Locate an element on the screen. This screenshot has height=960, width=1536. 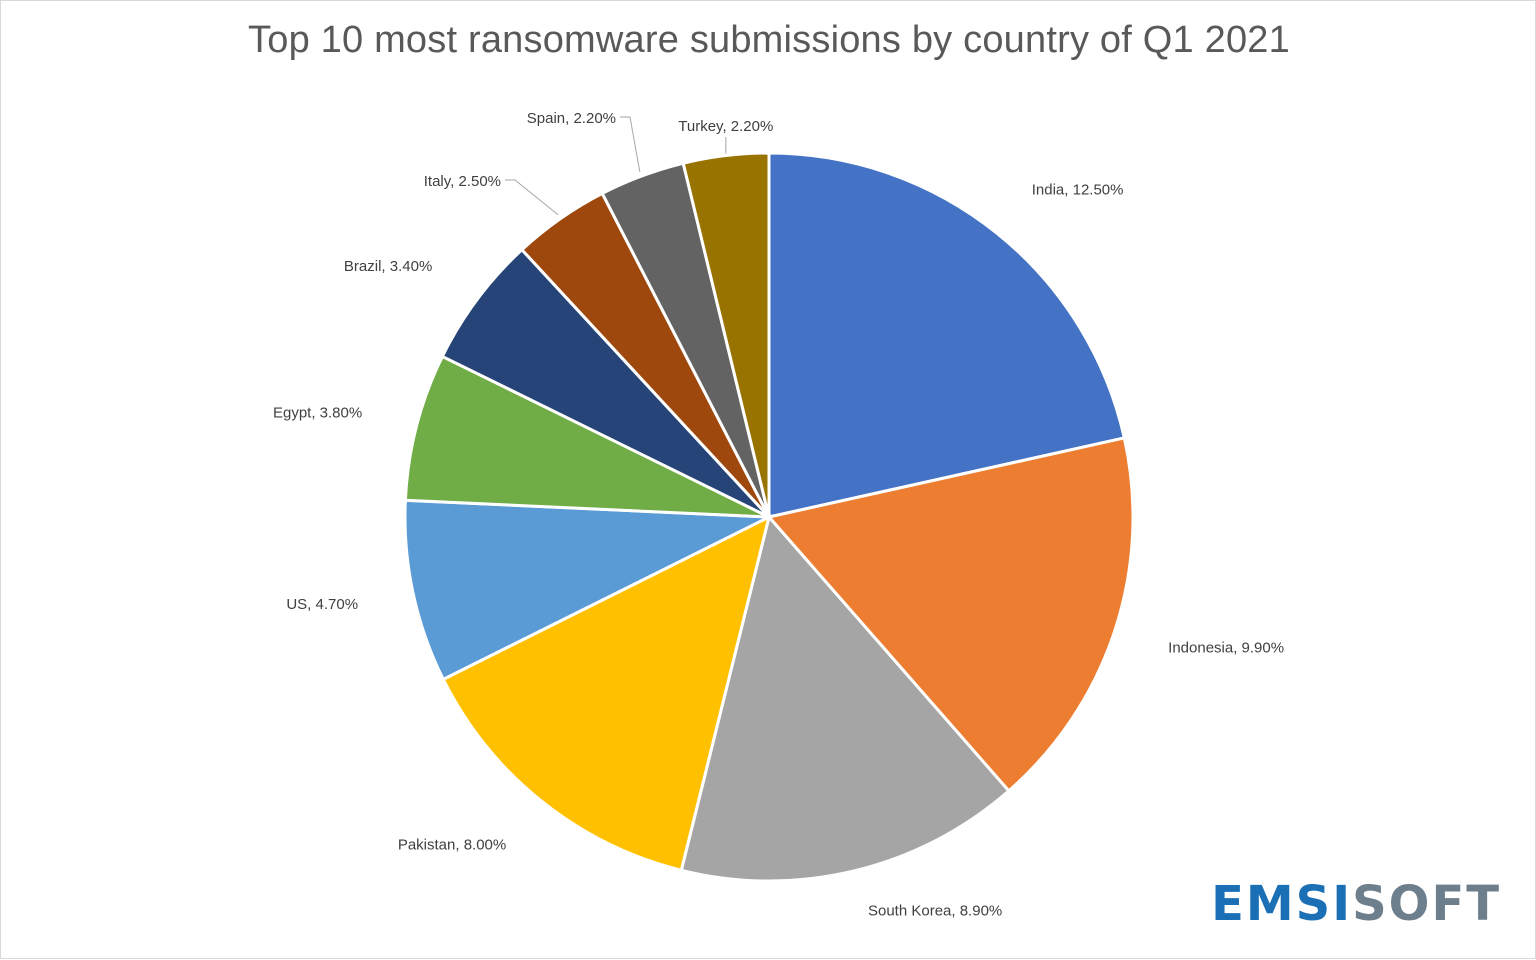
data-label-us: US, 4.70% is located at coordinates (322, 604).